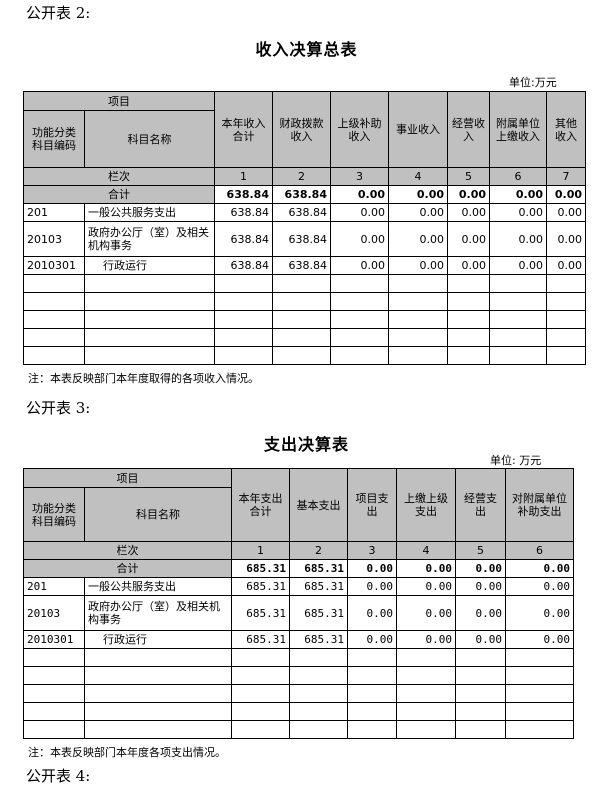 The width and height of the screenshot is (613, 786). What do you see at coordinates (260, 568) in the screenshot?
I see `total-value: 685.31` at bounding box center [260, 568].